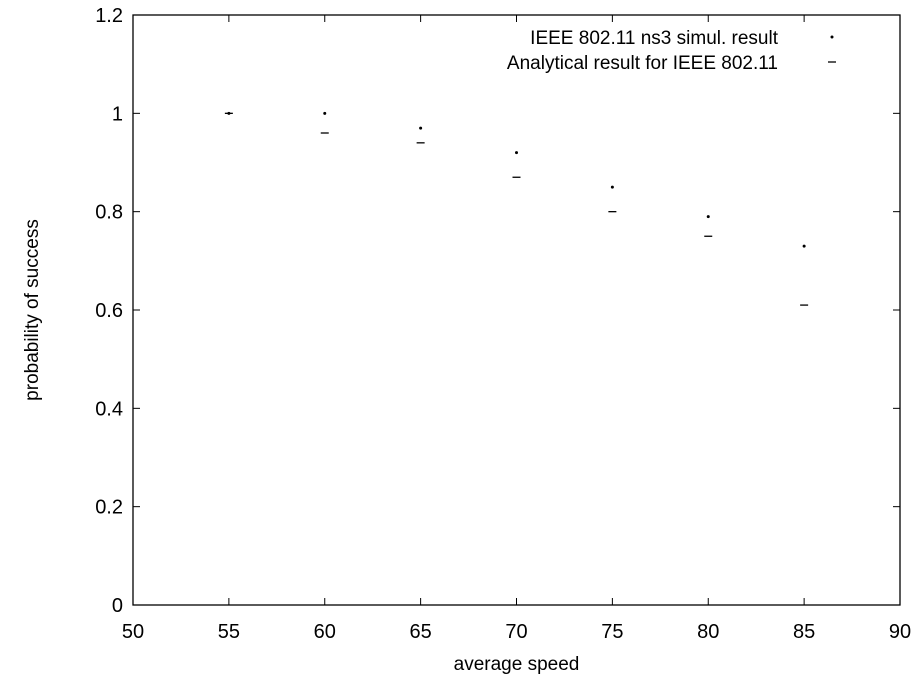 This screenshot has width=922, height=677. I want to click on x-tick-label: 60, so click(325, 632).